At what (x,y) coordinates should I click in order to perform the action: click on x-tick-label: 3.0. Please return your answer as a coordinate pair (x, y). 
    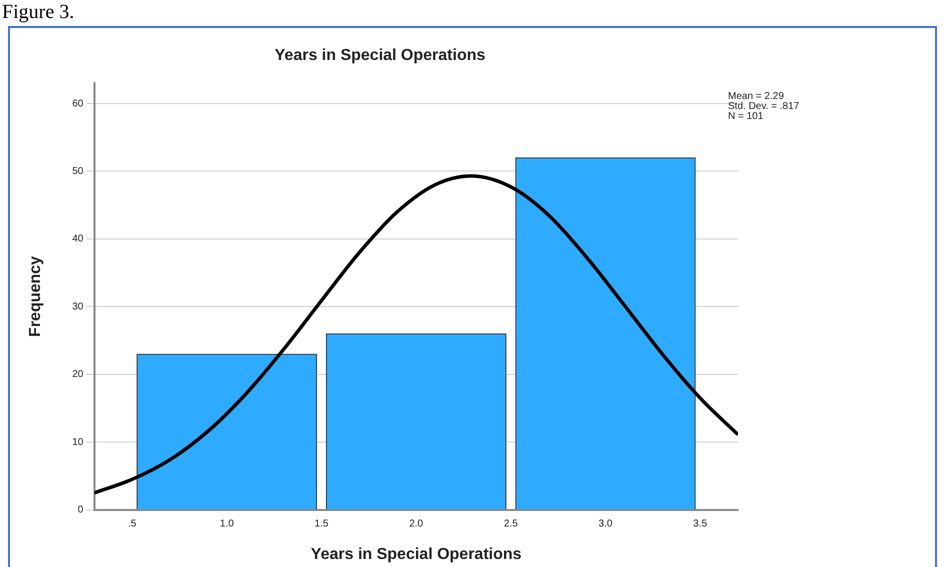
    Looking at the image, I should click on (605, 524).